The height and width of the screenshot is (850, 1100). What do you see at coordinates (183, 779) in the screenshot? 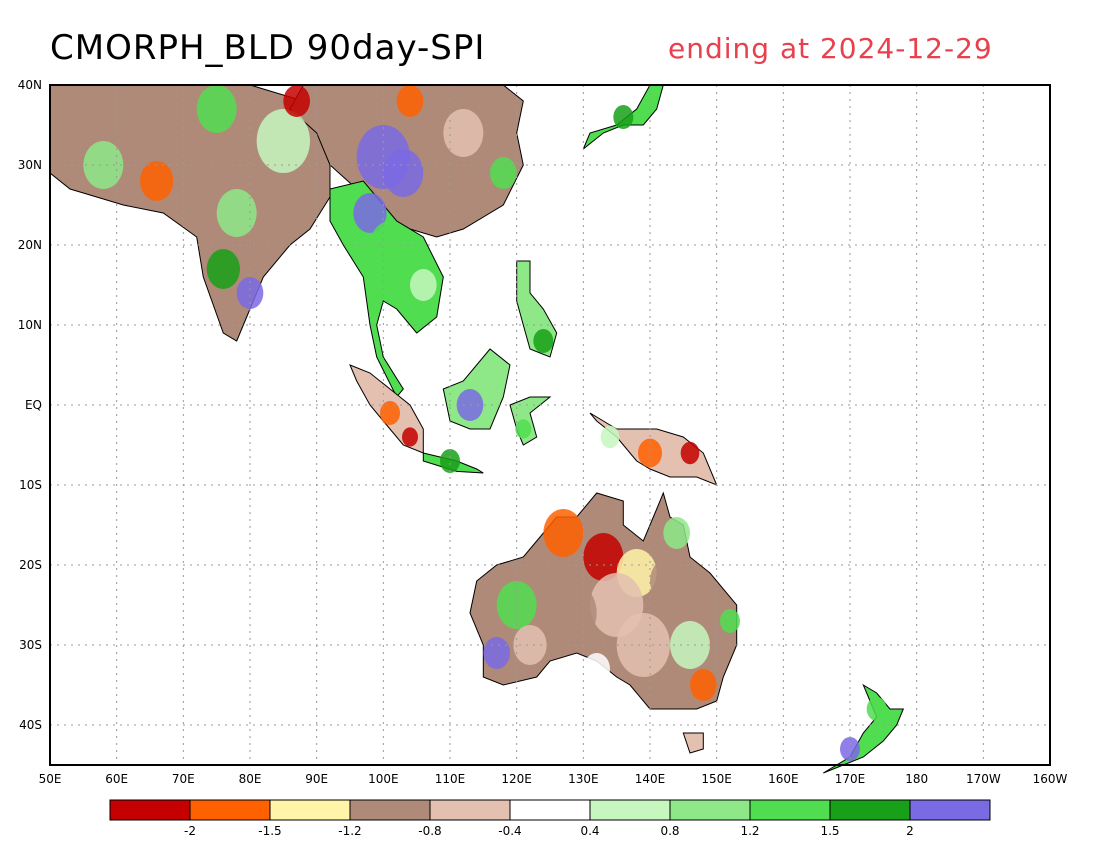
I see `lon-label: 70E` at bounding box center [183, 779].